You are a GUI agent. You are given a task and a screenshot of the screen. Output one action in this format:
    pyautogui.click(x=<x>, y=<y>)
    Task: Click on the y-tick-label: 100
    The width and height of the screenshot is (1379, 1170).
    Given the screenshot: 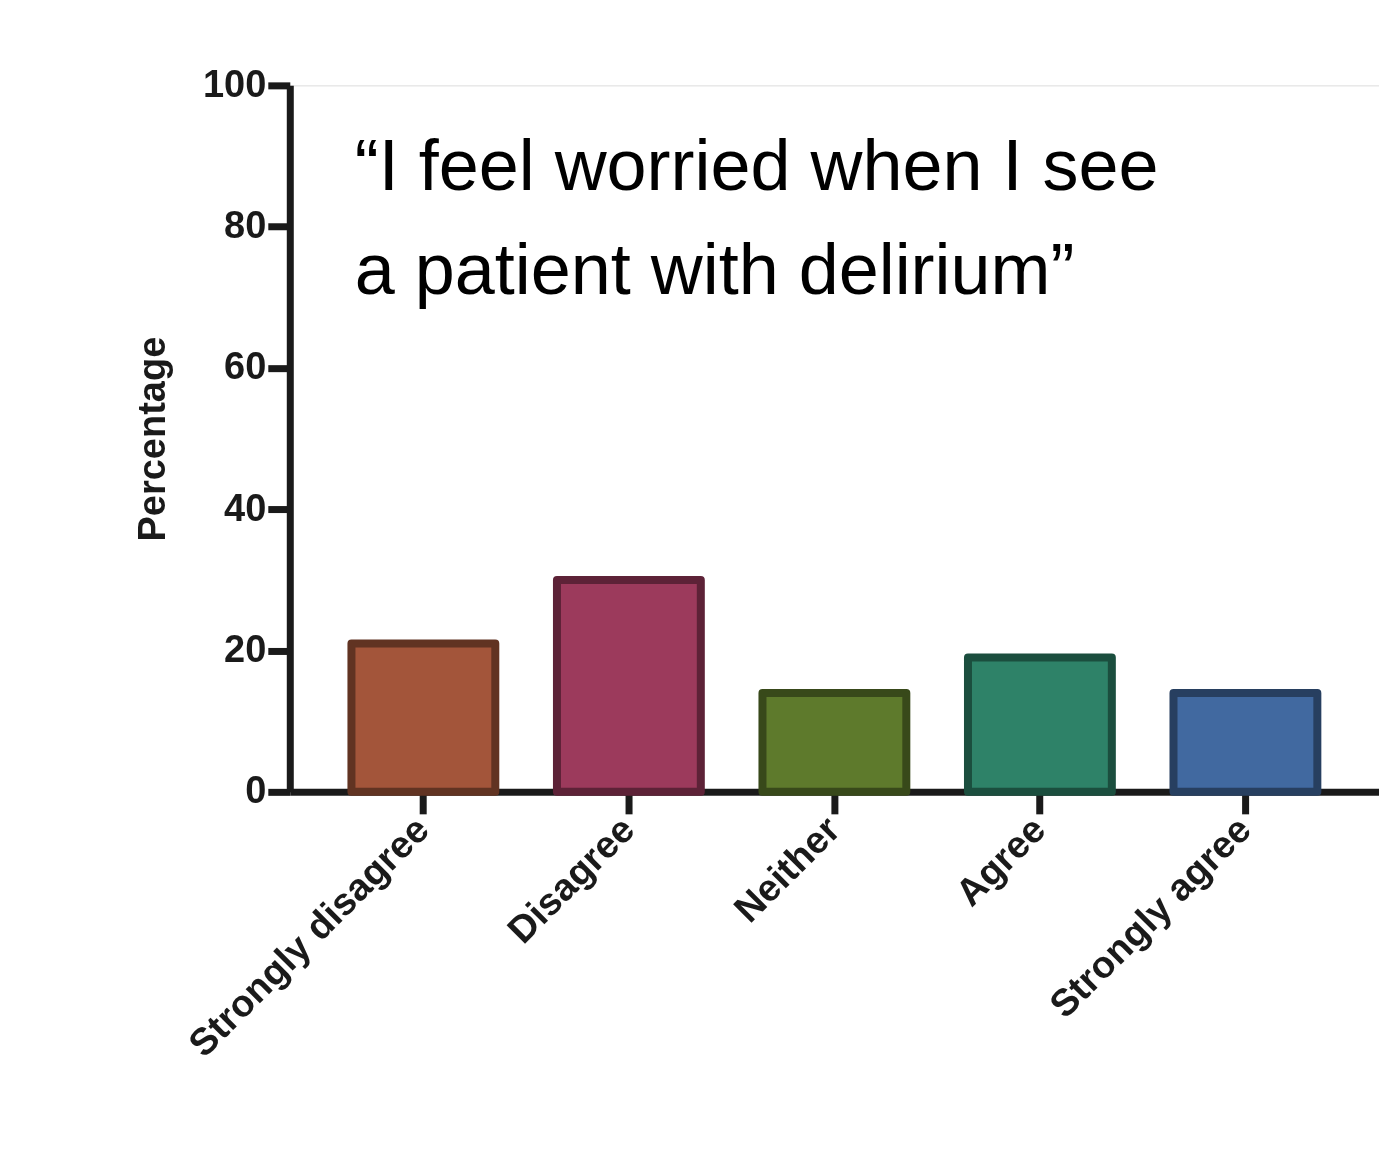 What is the action you would take?
    pyautogui.click(x=234, y=83)
    